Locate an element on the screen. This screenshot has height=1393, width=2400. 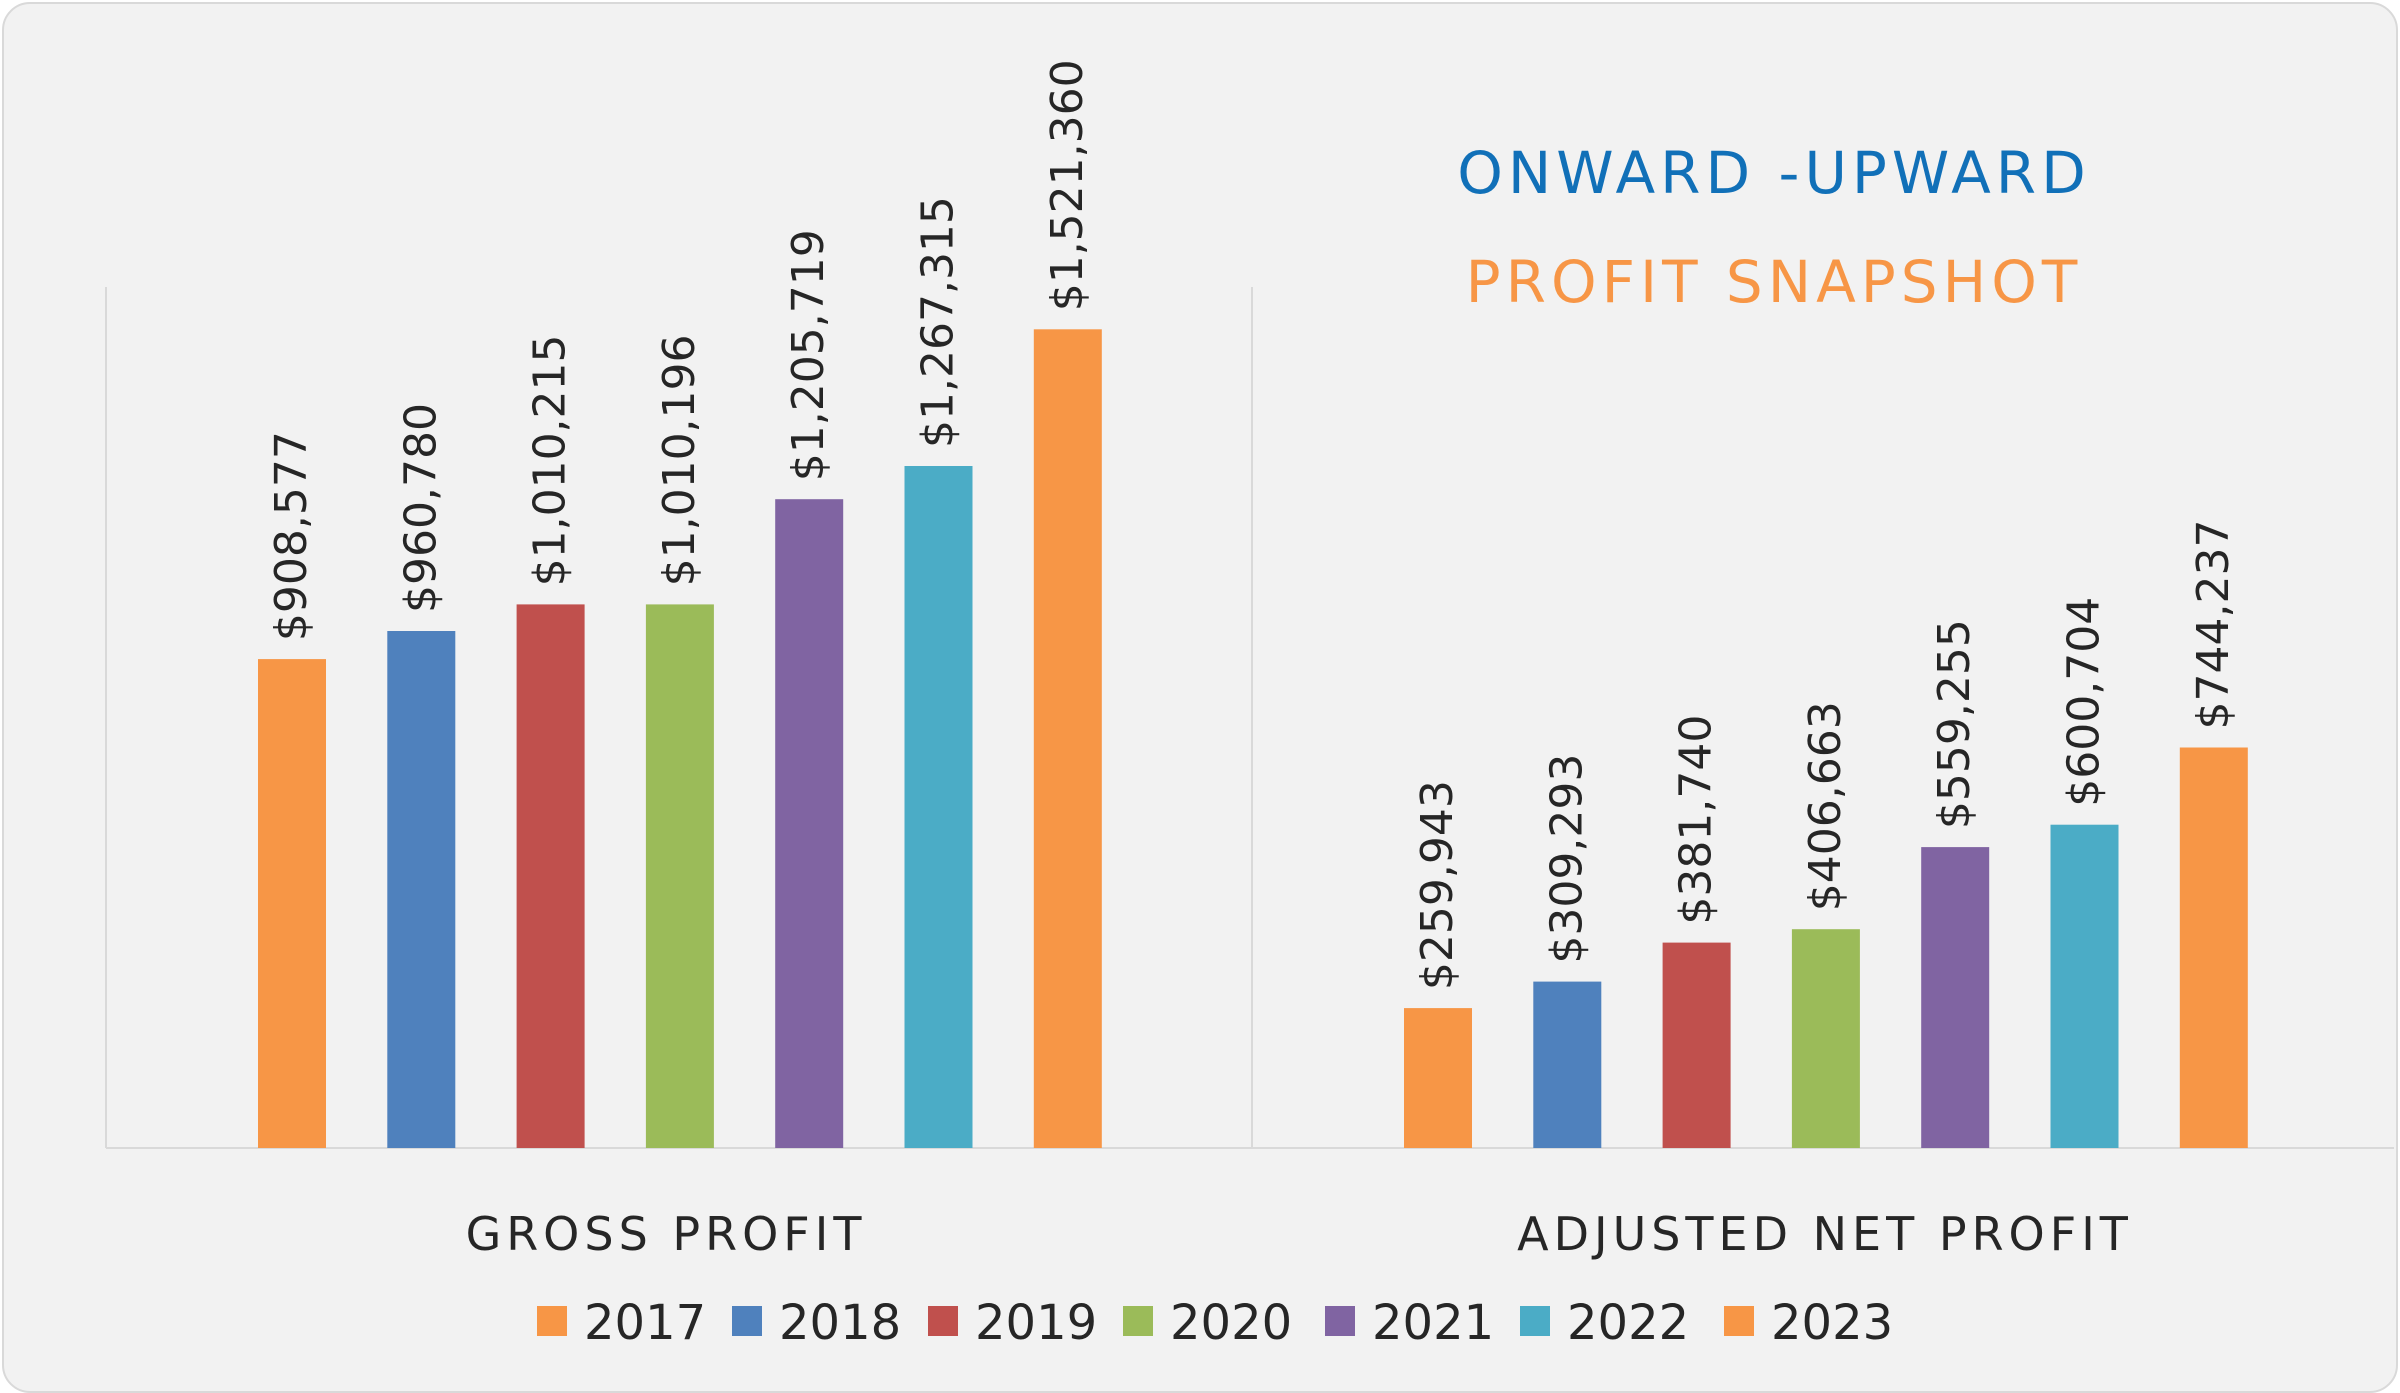
legend-label-2022: 2022 is located at coordinates (1628, 1323).